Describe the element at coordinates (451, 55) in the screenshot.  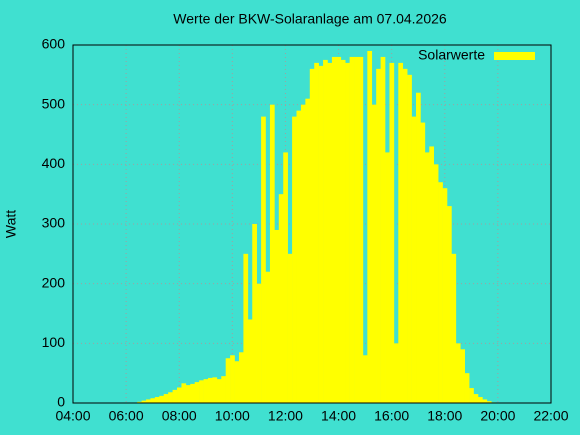
I see `legend-label: Solarwerte` at that location.